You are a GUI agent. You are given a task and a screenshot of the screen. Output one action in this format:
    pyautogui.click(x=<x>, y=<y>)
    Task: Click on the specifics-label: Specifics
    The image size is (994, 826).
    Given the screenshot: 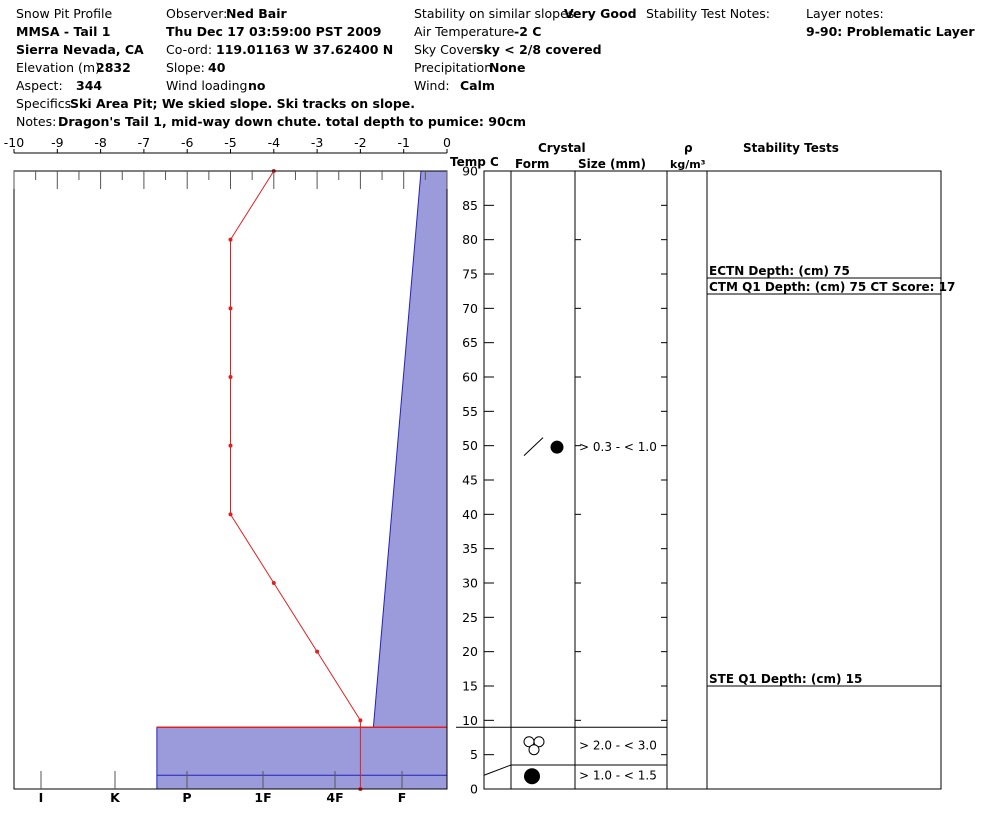 What is the action you would take?
    pyautogui.click(x=44, y=103)
    